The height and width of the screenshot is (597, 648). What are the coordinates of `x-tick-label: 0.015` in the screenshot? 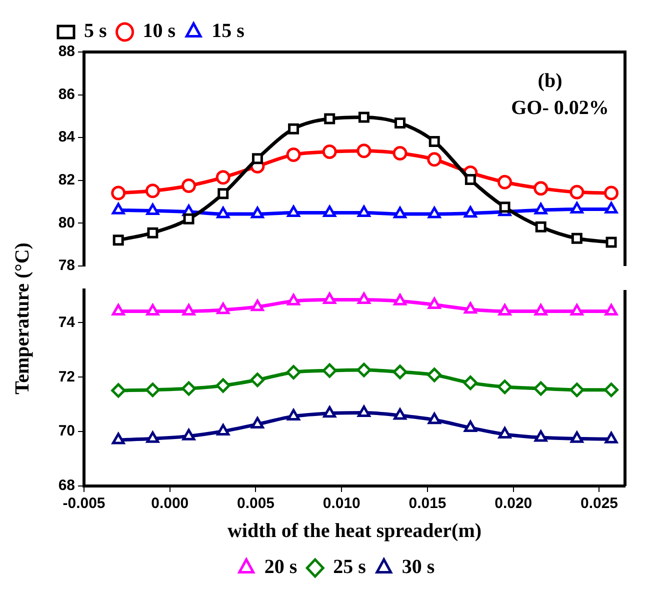 It's located at (427, 503).